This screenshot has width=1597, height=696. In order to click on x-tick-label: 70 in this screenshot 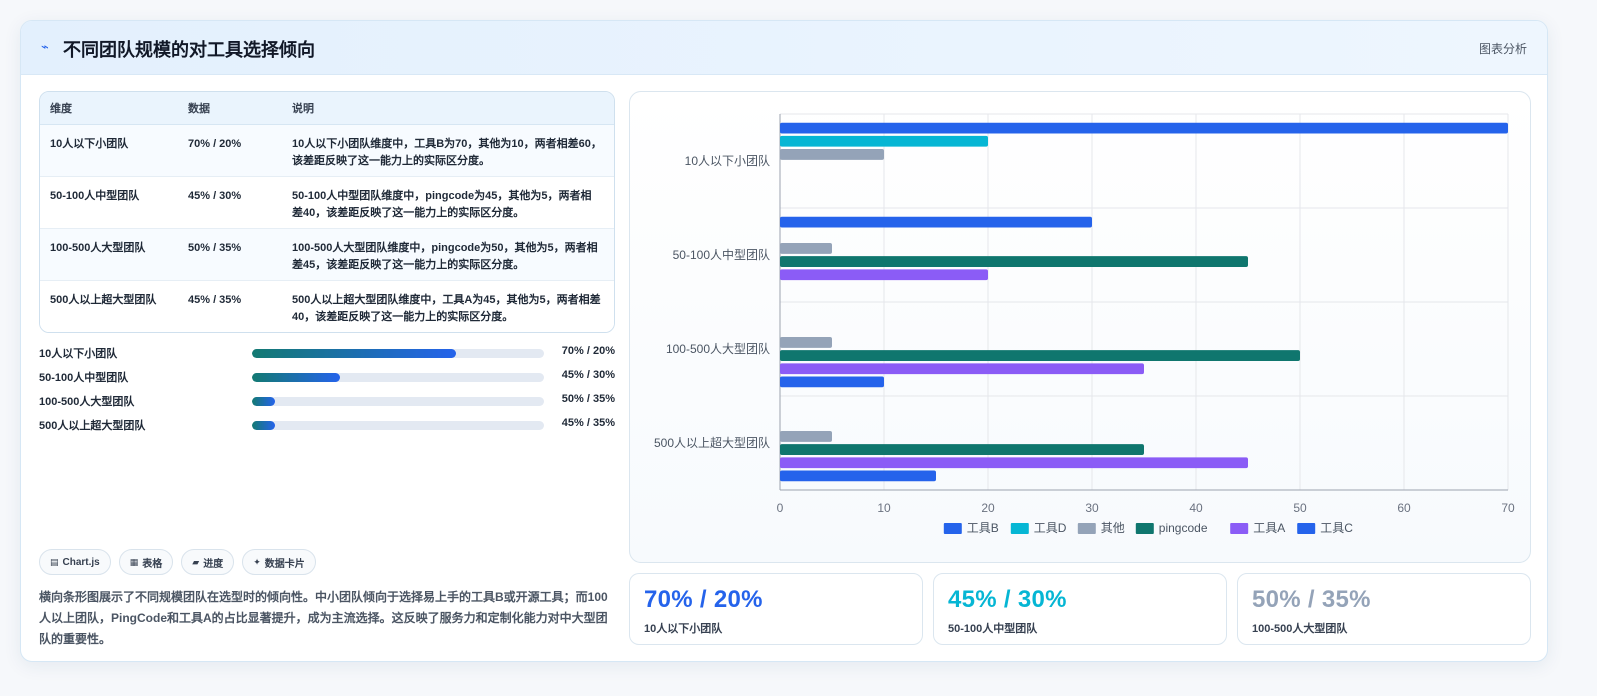, I will do `click(1508, 508)`.